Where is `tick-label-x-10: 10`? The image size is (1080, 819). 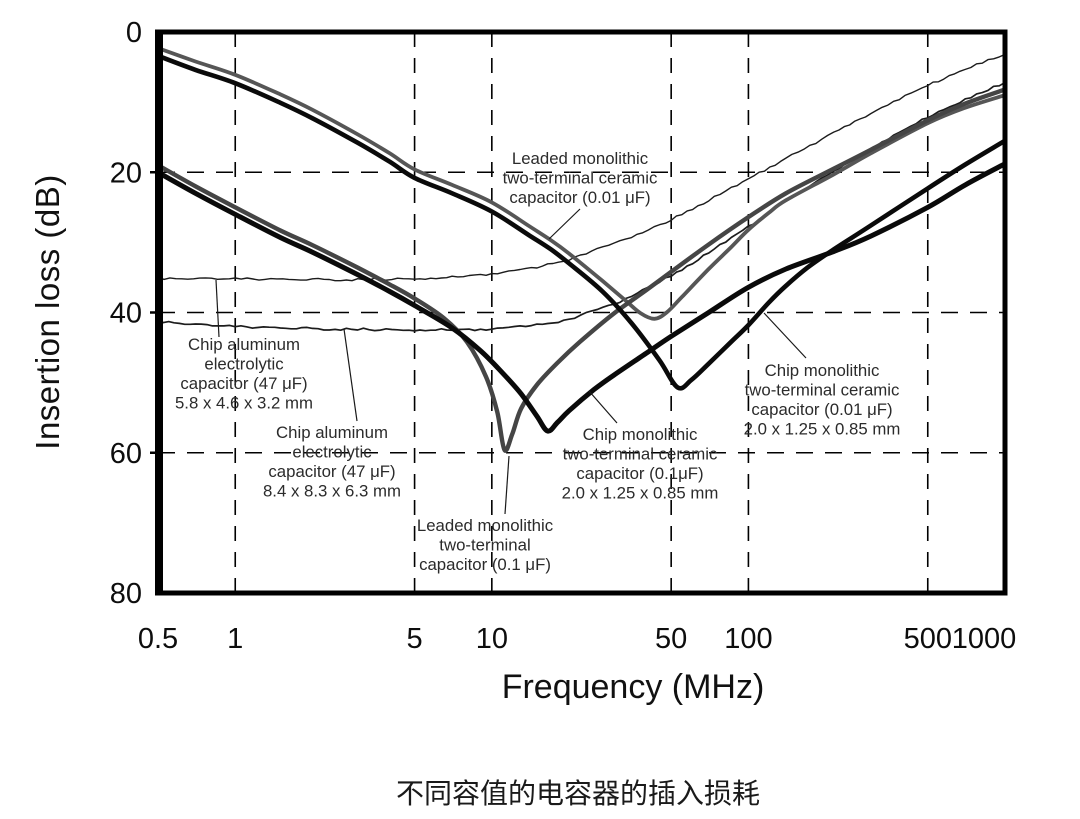 tick-label-x-10: 10 is located at coordinates (492, 639).